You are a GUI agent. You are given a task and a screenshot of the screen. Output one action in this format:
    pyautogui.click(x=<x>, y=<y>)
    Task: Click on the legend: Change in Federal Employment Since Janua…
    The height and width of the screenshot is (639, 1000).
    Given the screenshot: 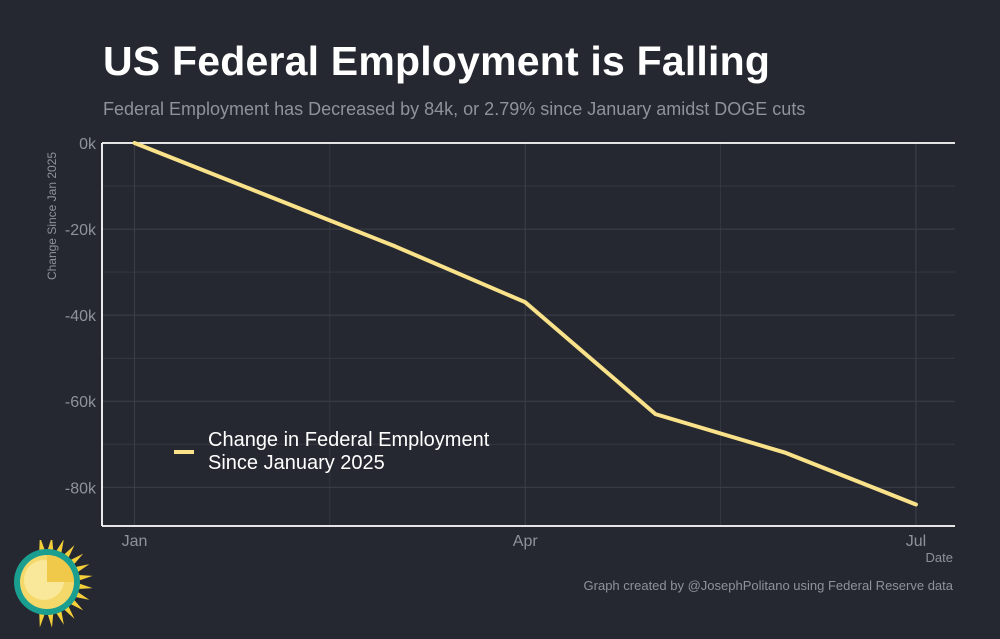 What is the action you would take?
    pyautogui.click(x=356, y=452)
    